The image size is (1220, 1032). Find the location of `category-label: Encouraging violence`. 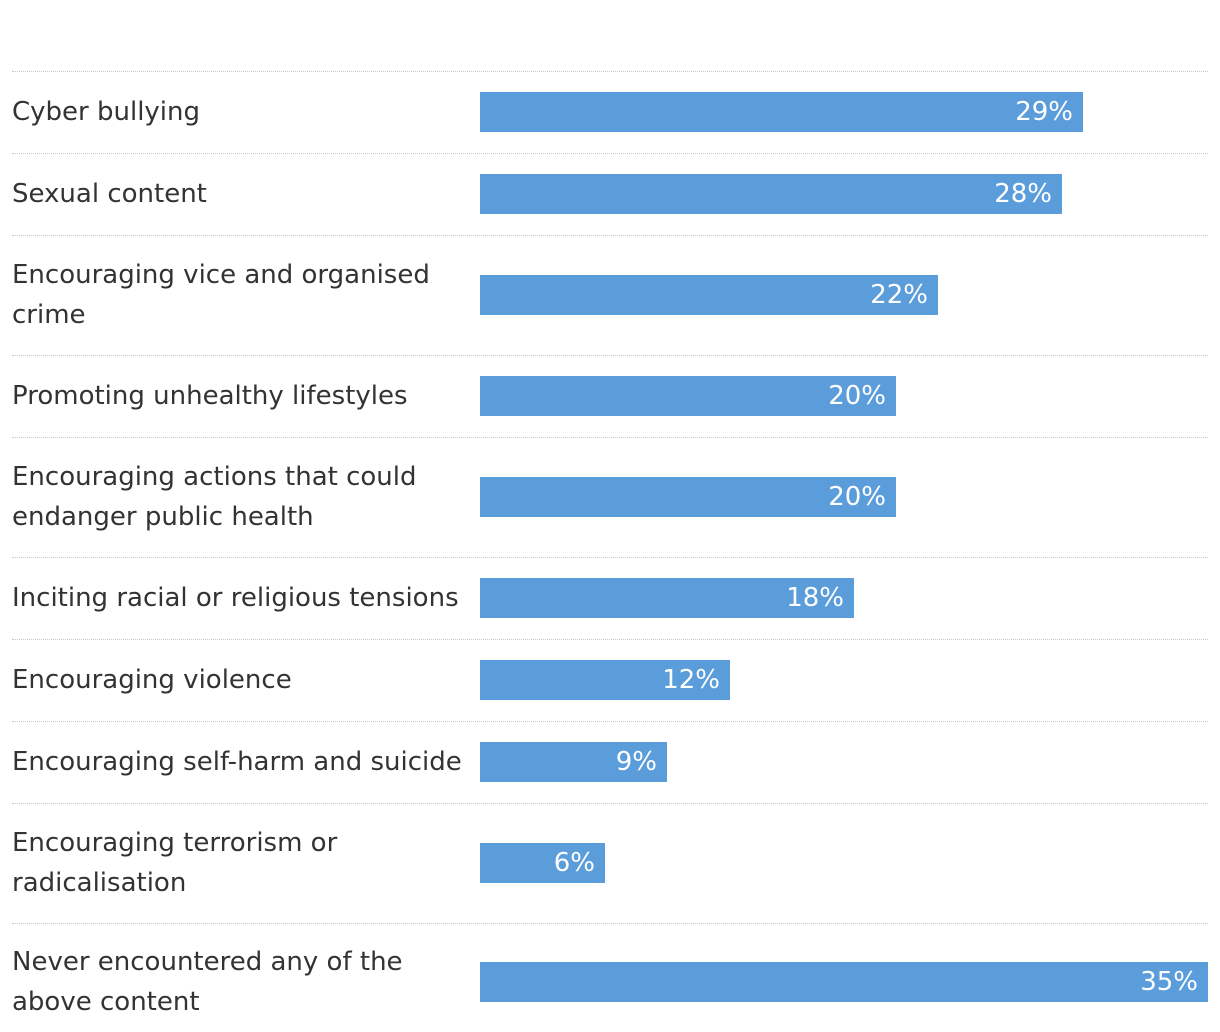

category-label: Encouraging violence is located at coordinates (152, 680).